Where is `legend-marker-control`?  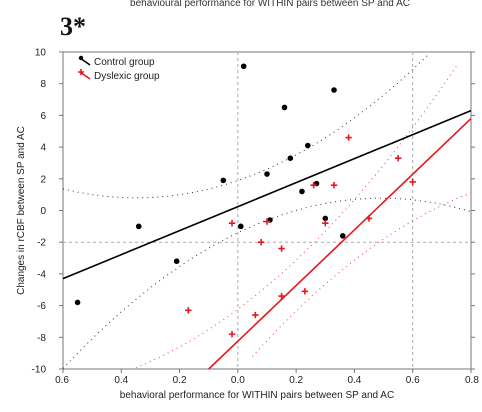
legend-marker-control is located at coordinates (81, 58).